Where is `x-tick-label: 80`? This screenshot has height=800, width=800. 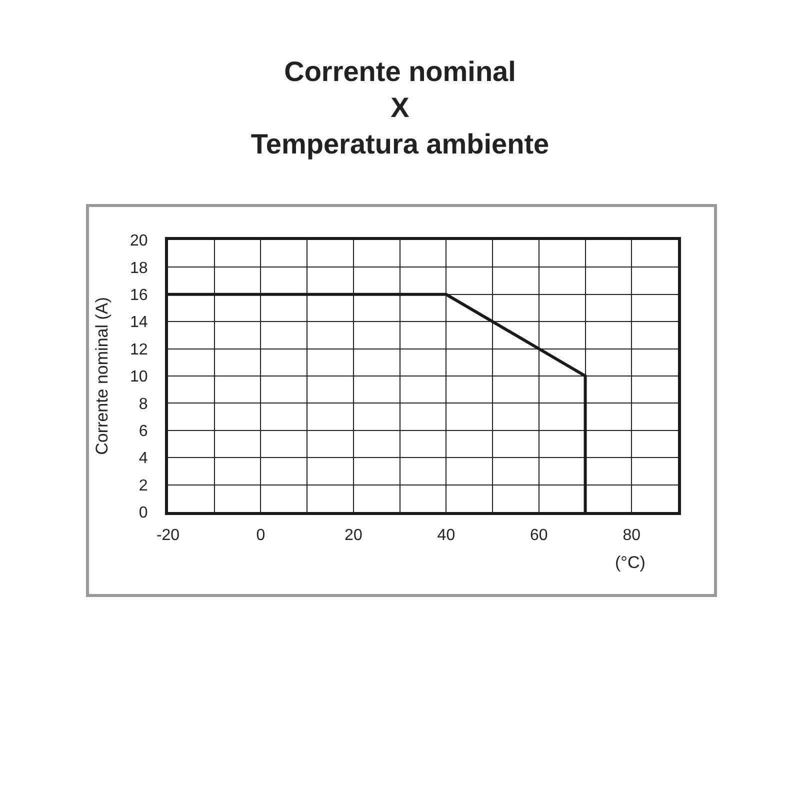
x-tick-label: 80 is located at coordinates (631, 535).